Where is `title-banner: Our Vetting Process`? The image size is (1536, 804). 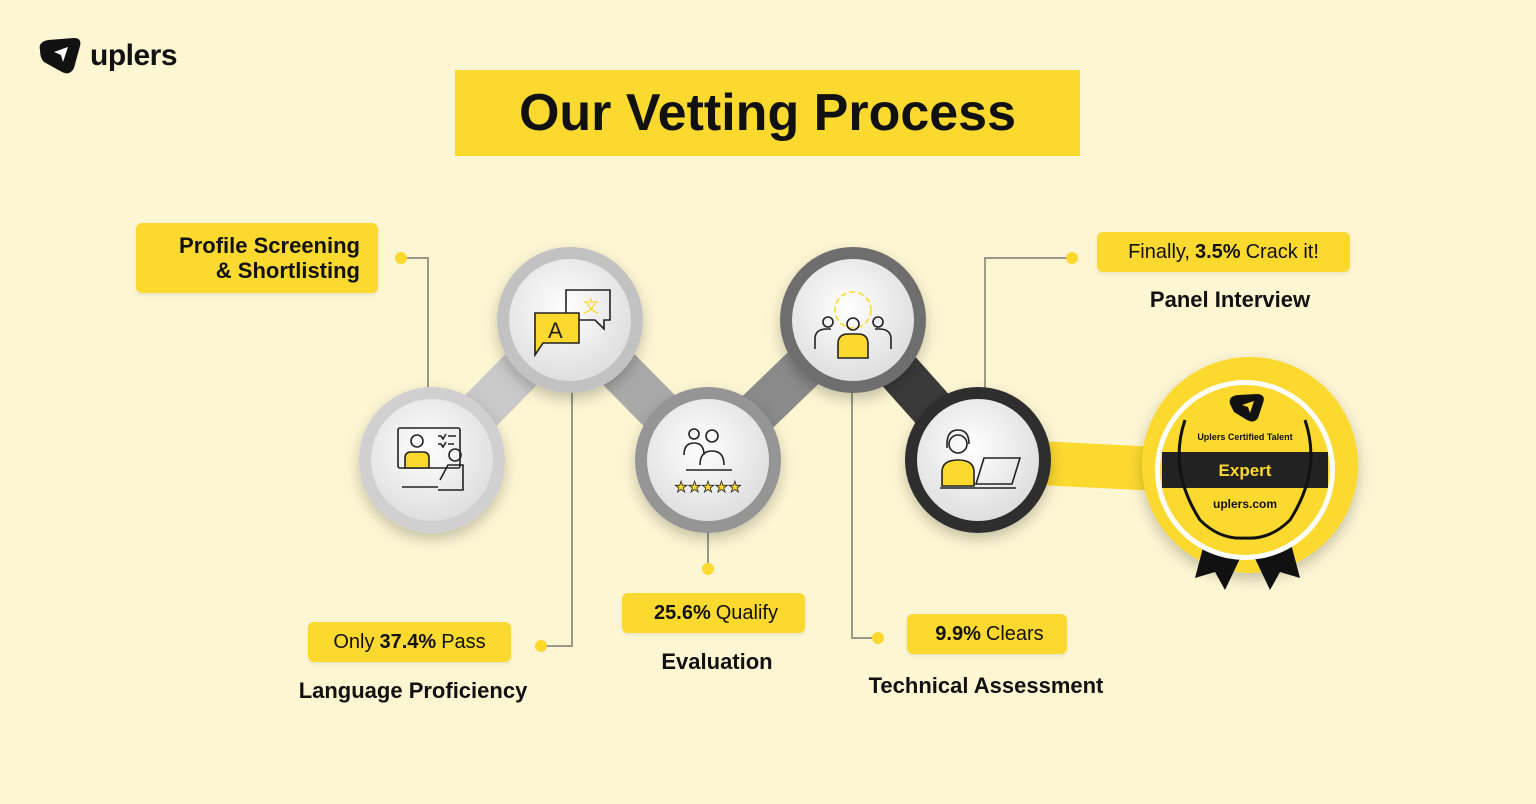
title-banner: Our Vetting Process is located at coordinates (767, 113).